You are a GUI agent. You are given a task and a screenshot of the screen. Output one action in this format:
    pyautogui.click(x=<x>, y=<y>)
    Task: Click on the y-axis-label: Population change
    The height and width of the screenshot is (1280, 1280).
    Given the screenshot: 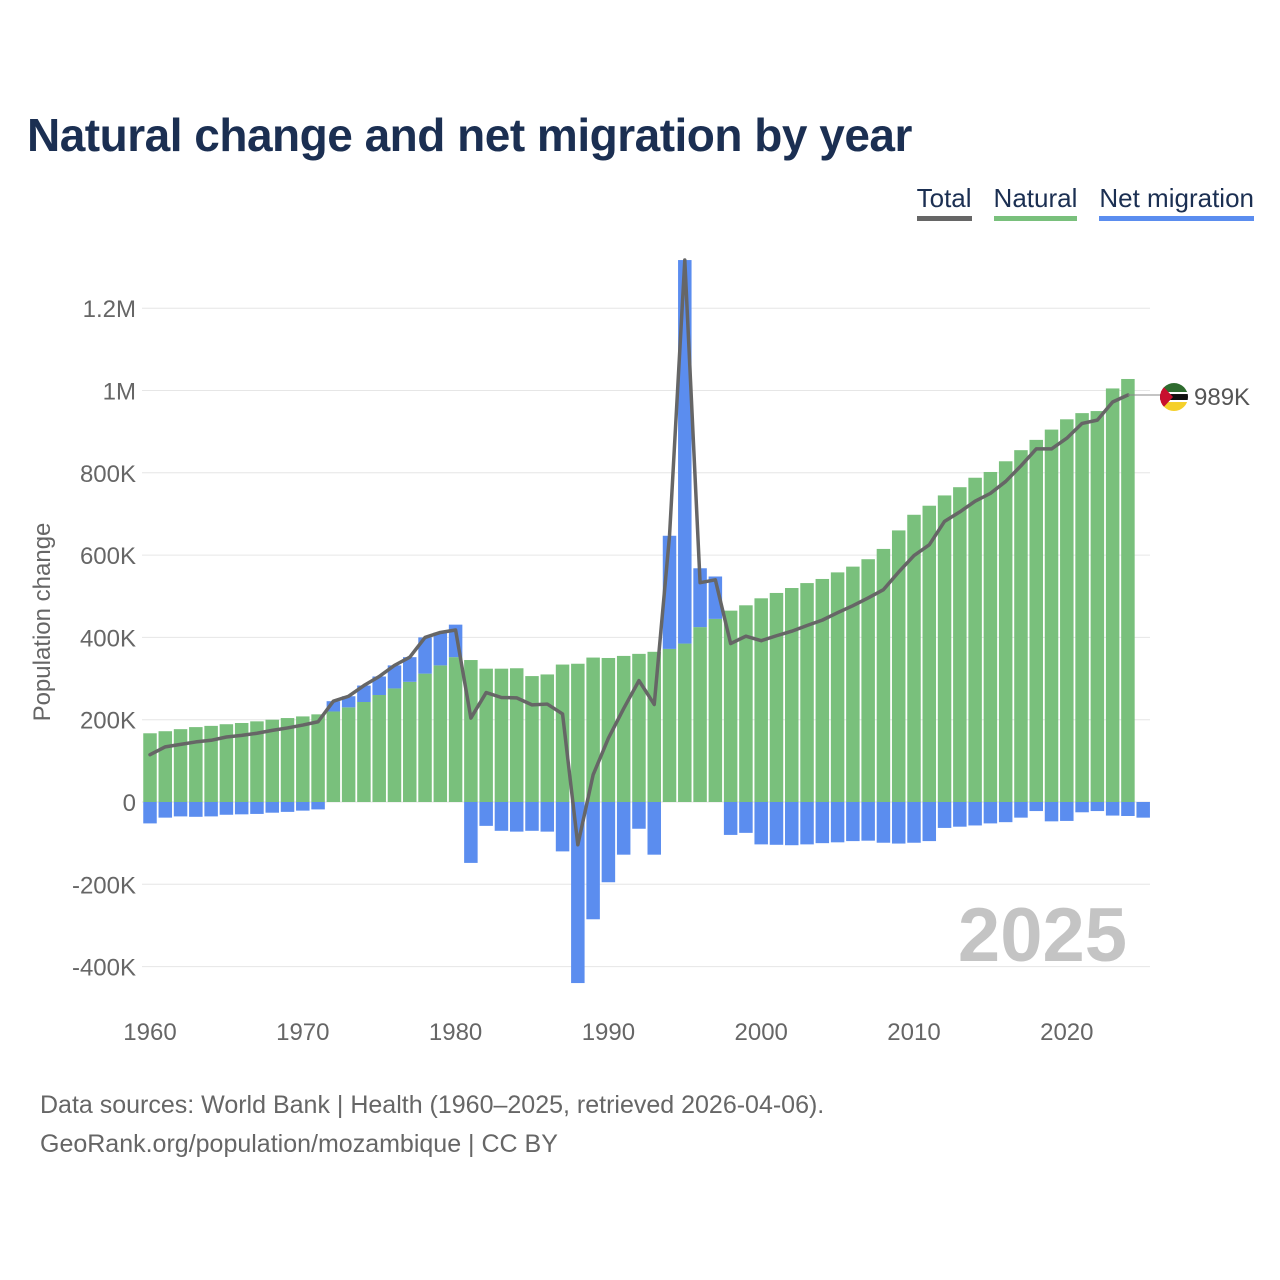 What is the action you would take?
    pyautogui.click(x=42, y=622)
    